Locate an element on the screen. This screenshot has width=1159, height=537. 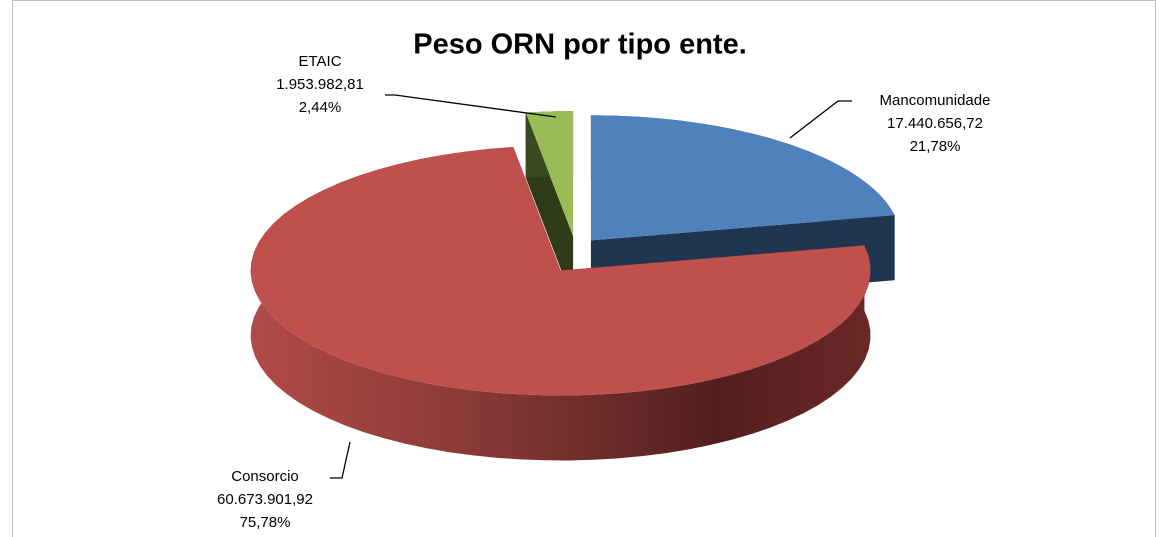
chart-title: Peso ORN por tipo ente. is located at coordinates (580, 45).